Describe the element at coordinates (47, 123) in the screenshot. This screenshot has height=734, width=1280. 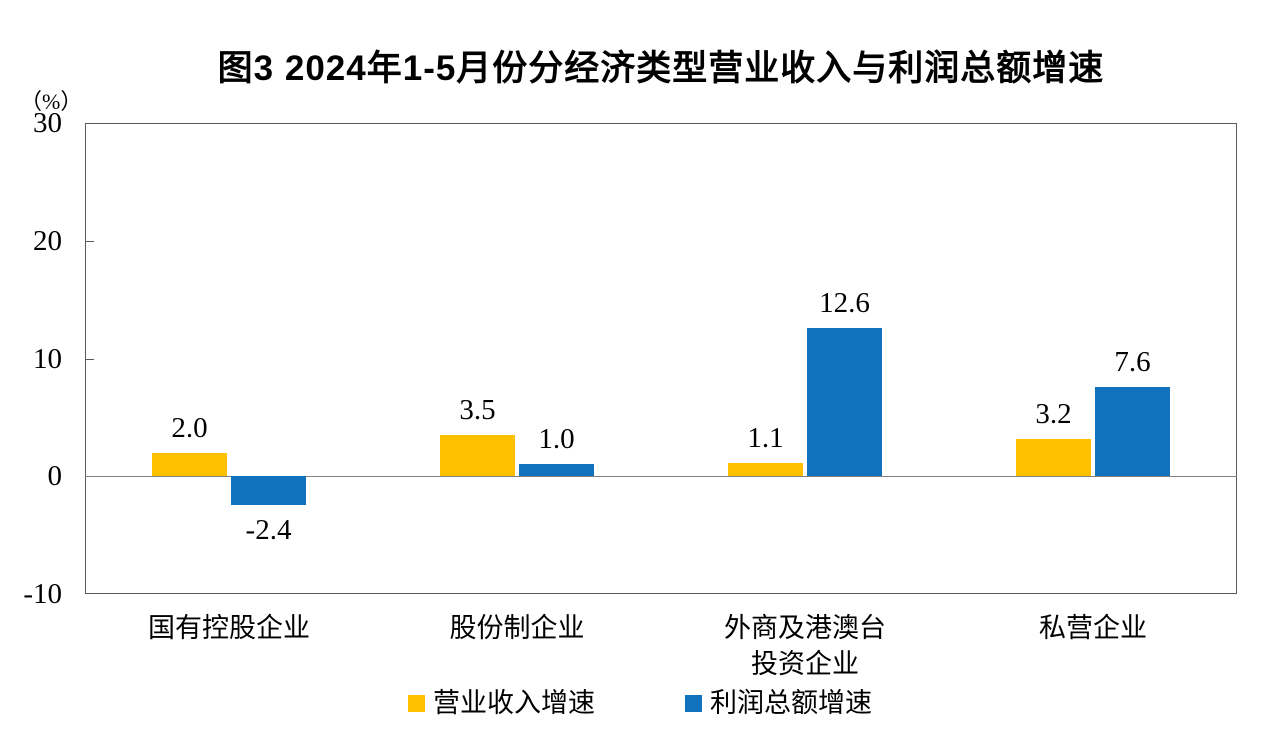
I see `y-axis-tick-label: 30` at that location.